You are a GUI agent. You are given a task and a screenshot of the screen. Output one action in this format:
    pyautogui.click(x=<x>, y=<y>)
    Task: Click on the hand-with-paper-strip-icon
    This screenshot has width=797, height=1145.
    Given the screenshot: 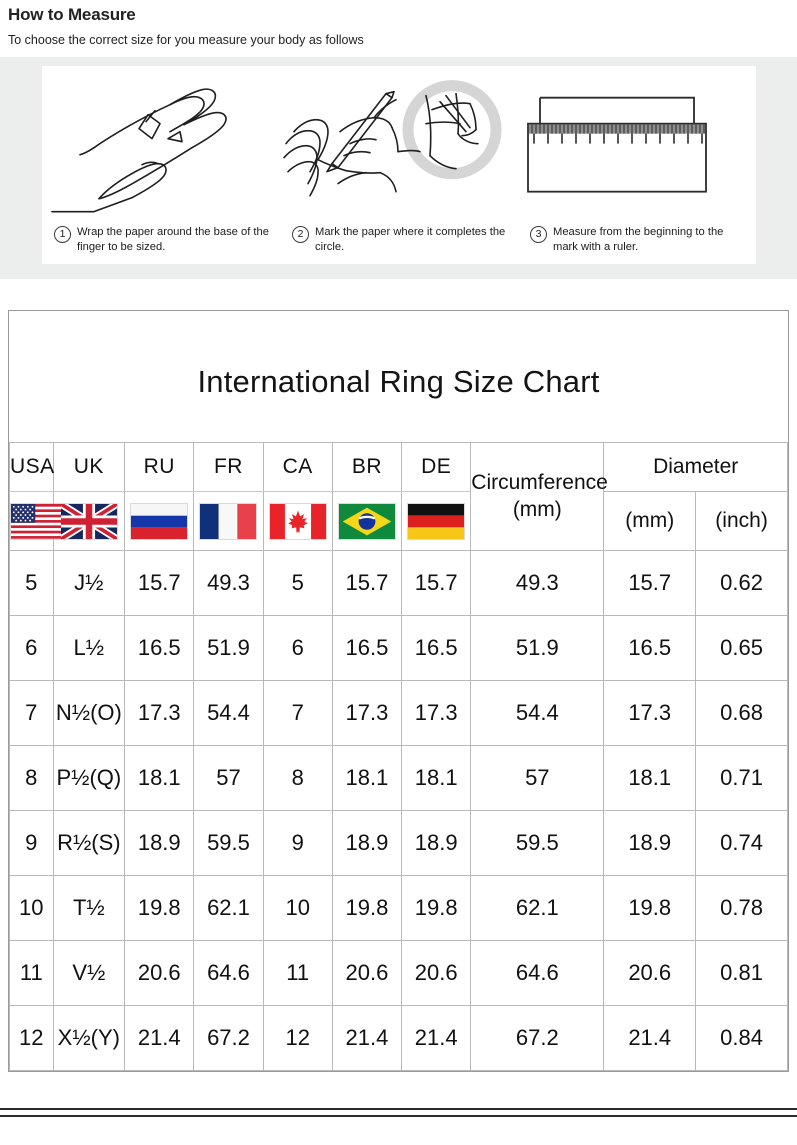 What is the action you would take?
    pyautogui.click(x=161, y=145)
    